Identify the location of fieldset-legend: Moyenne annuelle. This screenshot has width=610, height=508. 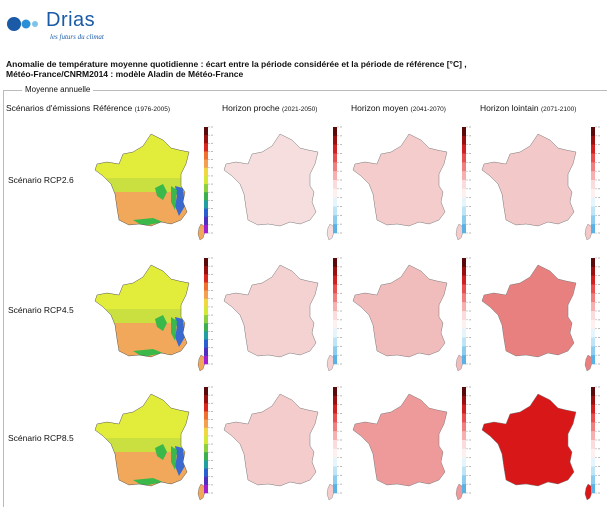
(58, 89).